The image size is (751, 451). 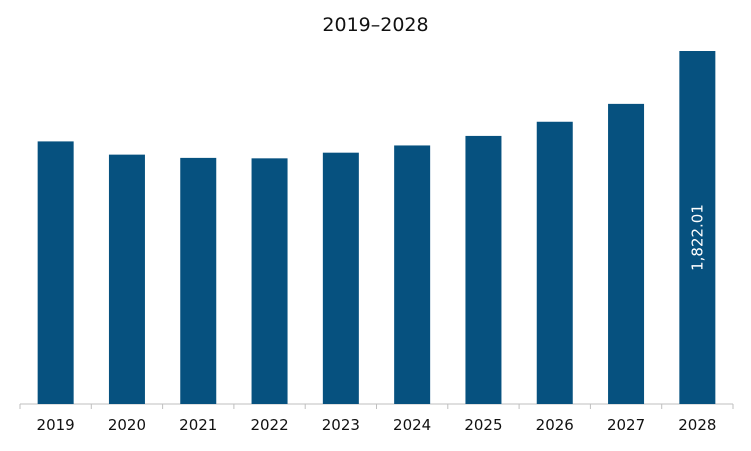 I want to click on bar-2024, so click(x=412, y=274).